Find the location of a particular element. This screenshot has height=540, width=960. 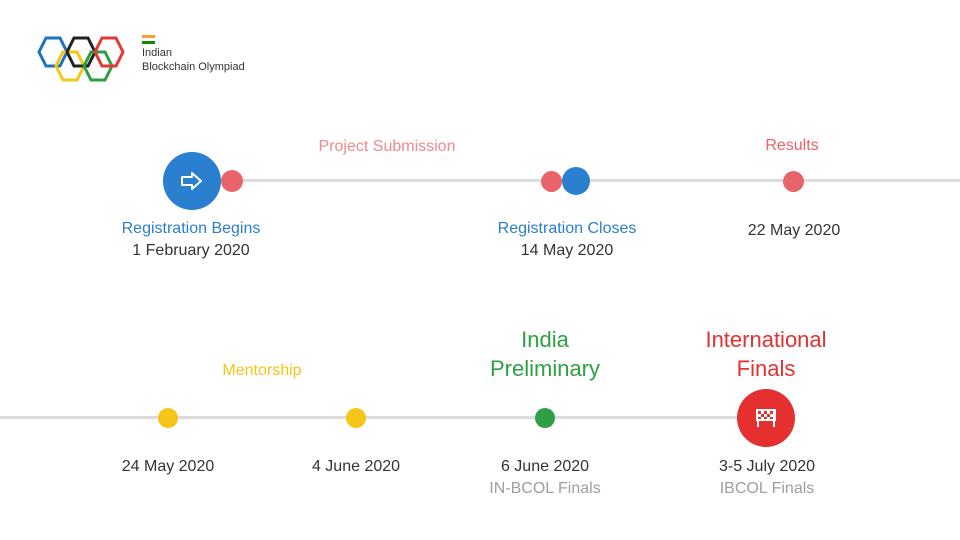

results-date: 22 May 2020 is located at coordinates (794, 230).